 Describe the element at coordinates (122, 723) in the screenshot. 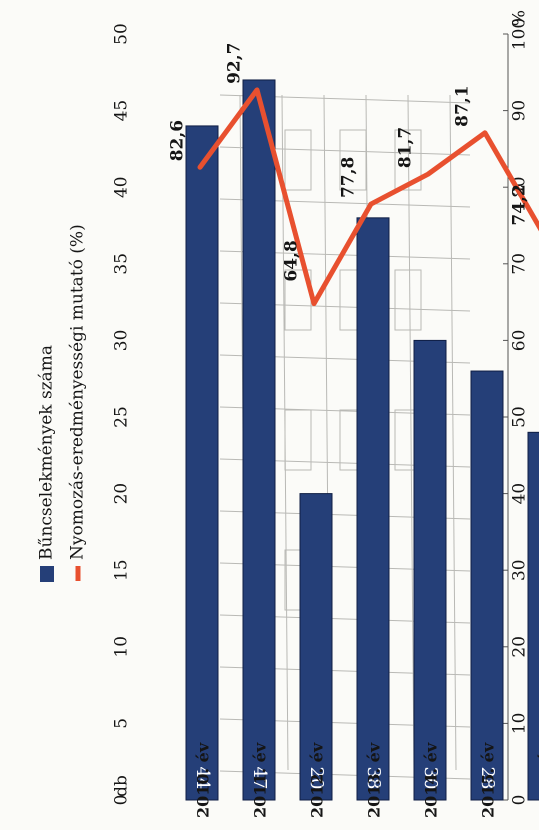

I see `left-tick-label: 5` at that location.